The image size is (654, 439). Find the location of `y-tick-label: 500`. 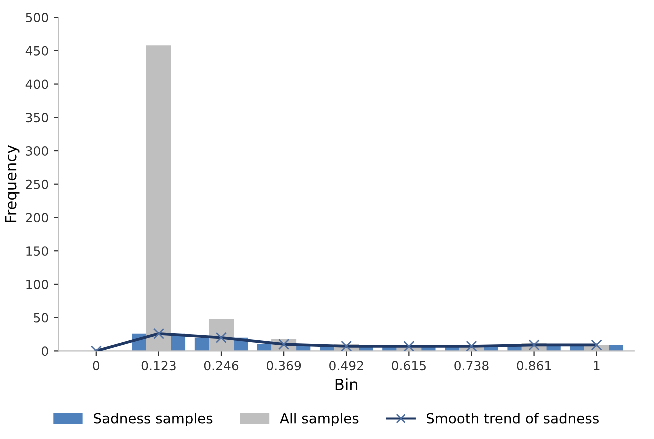

y-tick-label: 500 is located at coordinates (37, 17).